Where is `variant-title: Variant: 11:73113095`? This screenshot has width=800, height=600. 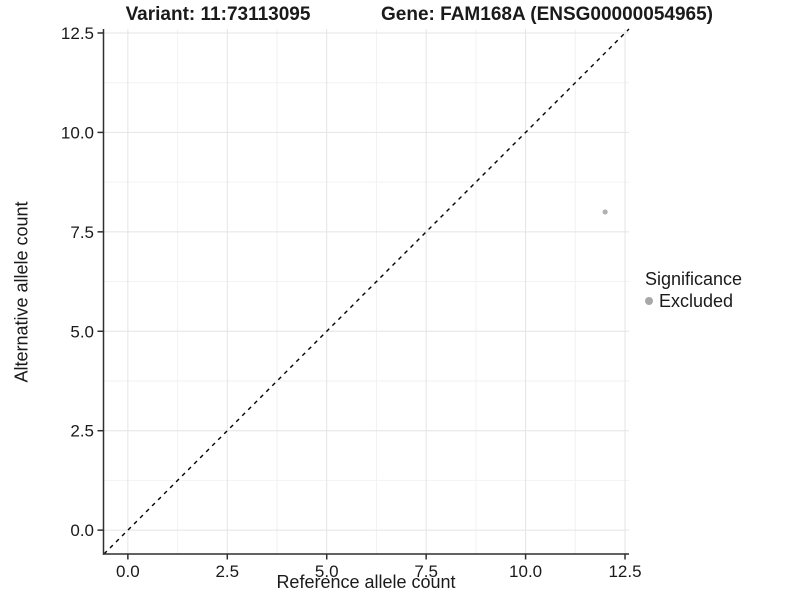 variant-title: Variant: 11:73113095 is located at coordinates (218, 14).